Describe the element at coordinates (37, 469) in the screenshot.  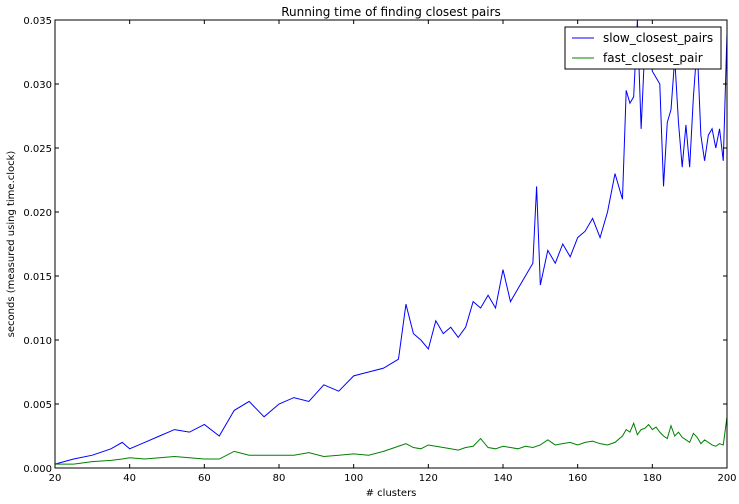
I see `y-tick-label: 0.000` at that location.